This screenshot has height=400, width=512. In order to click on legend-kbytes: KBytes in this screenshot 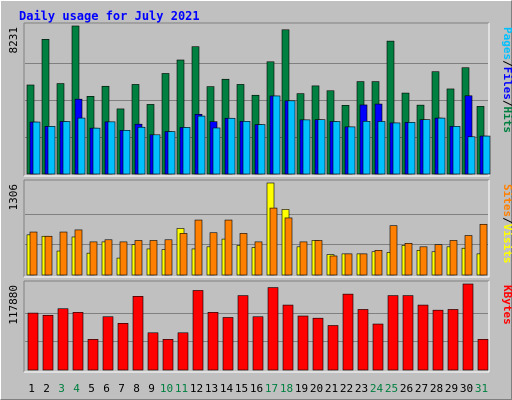, I will do `click(506, 305)`.